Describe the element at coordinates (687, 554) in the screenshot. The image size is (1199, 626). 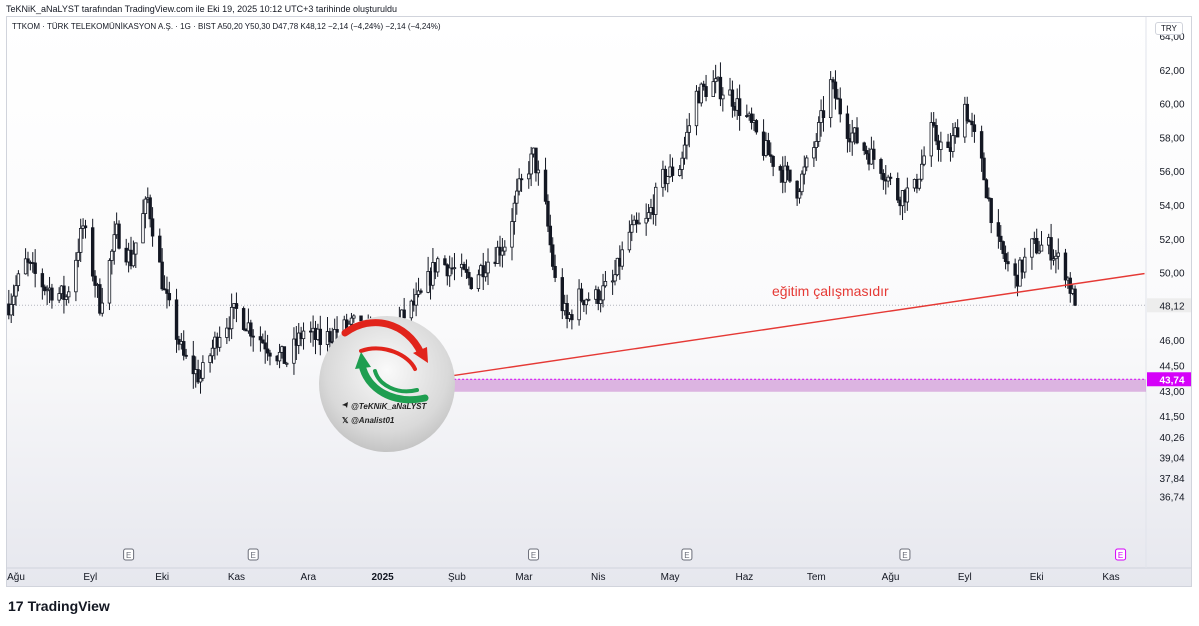
I see `earnings-marker` at that location.